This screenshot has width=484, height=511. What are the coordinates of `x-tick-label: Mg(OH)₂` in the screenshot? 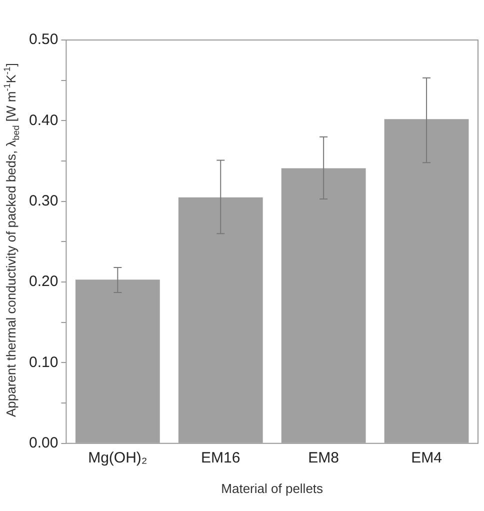 It's located at (118, 458).